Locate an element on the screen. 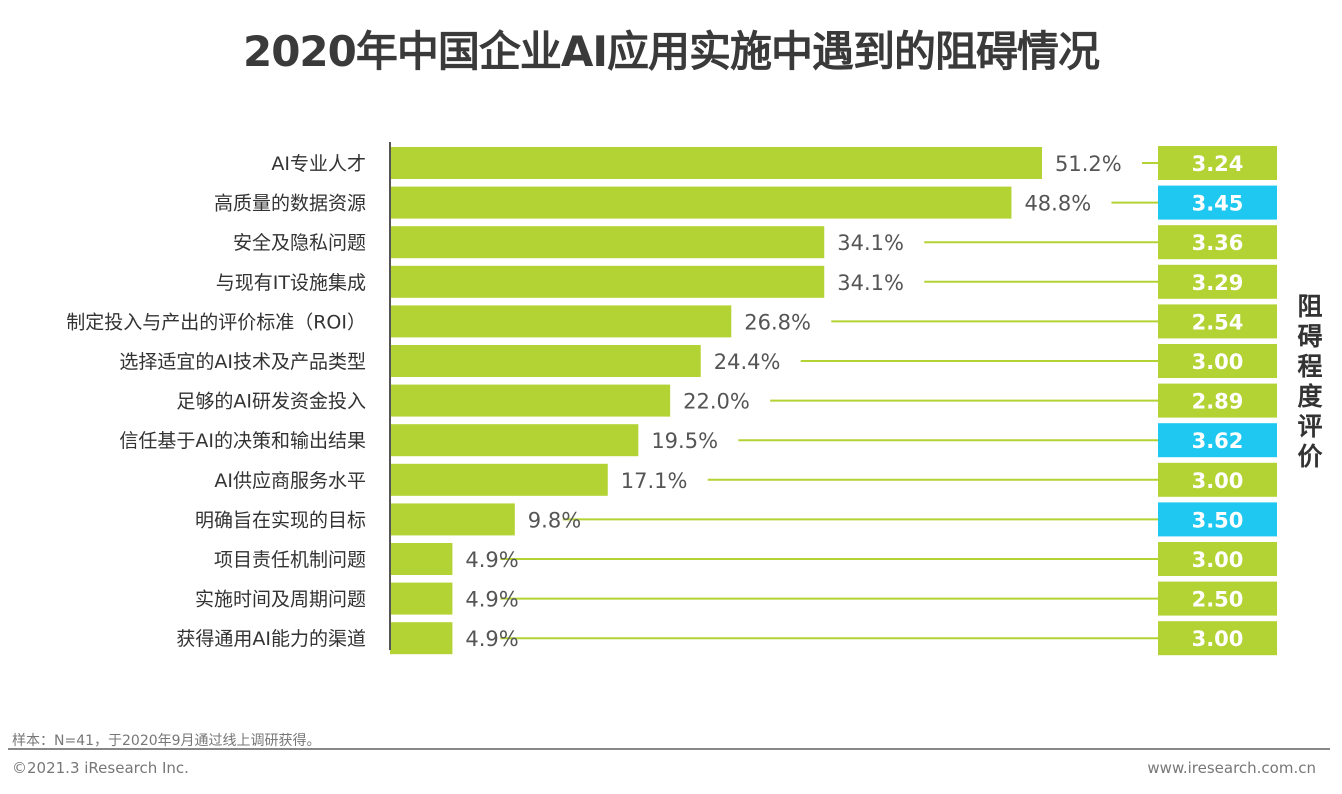  category-label: 实施时间及周期问题 is located at coordinates (280, 600).